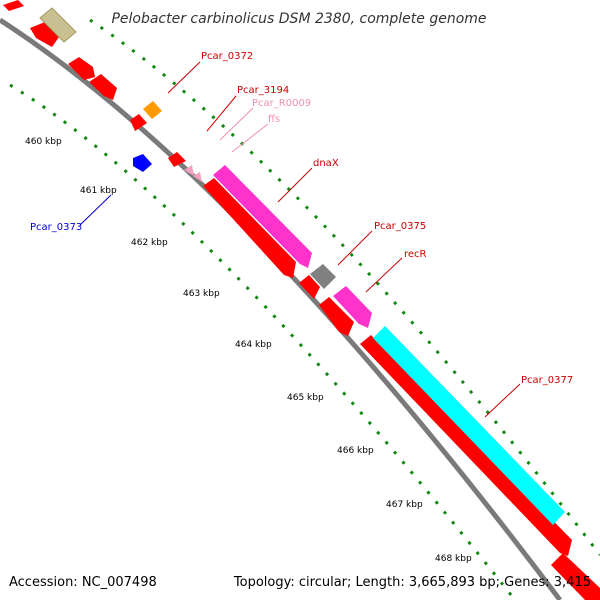 The height and width of the screenshot is (600, 600). Describe the element at coordinates (152, 110) in the screenshot. I see `Pcar_0372-cds` at that location.